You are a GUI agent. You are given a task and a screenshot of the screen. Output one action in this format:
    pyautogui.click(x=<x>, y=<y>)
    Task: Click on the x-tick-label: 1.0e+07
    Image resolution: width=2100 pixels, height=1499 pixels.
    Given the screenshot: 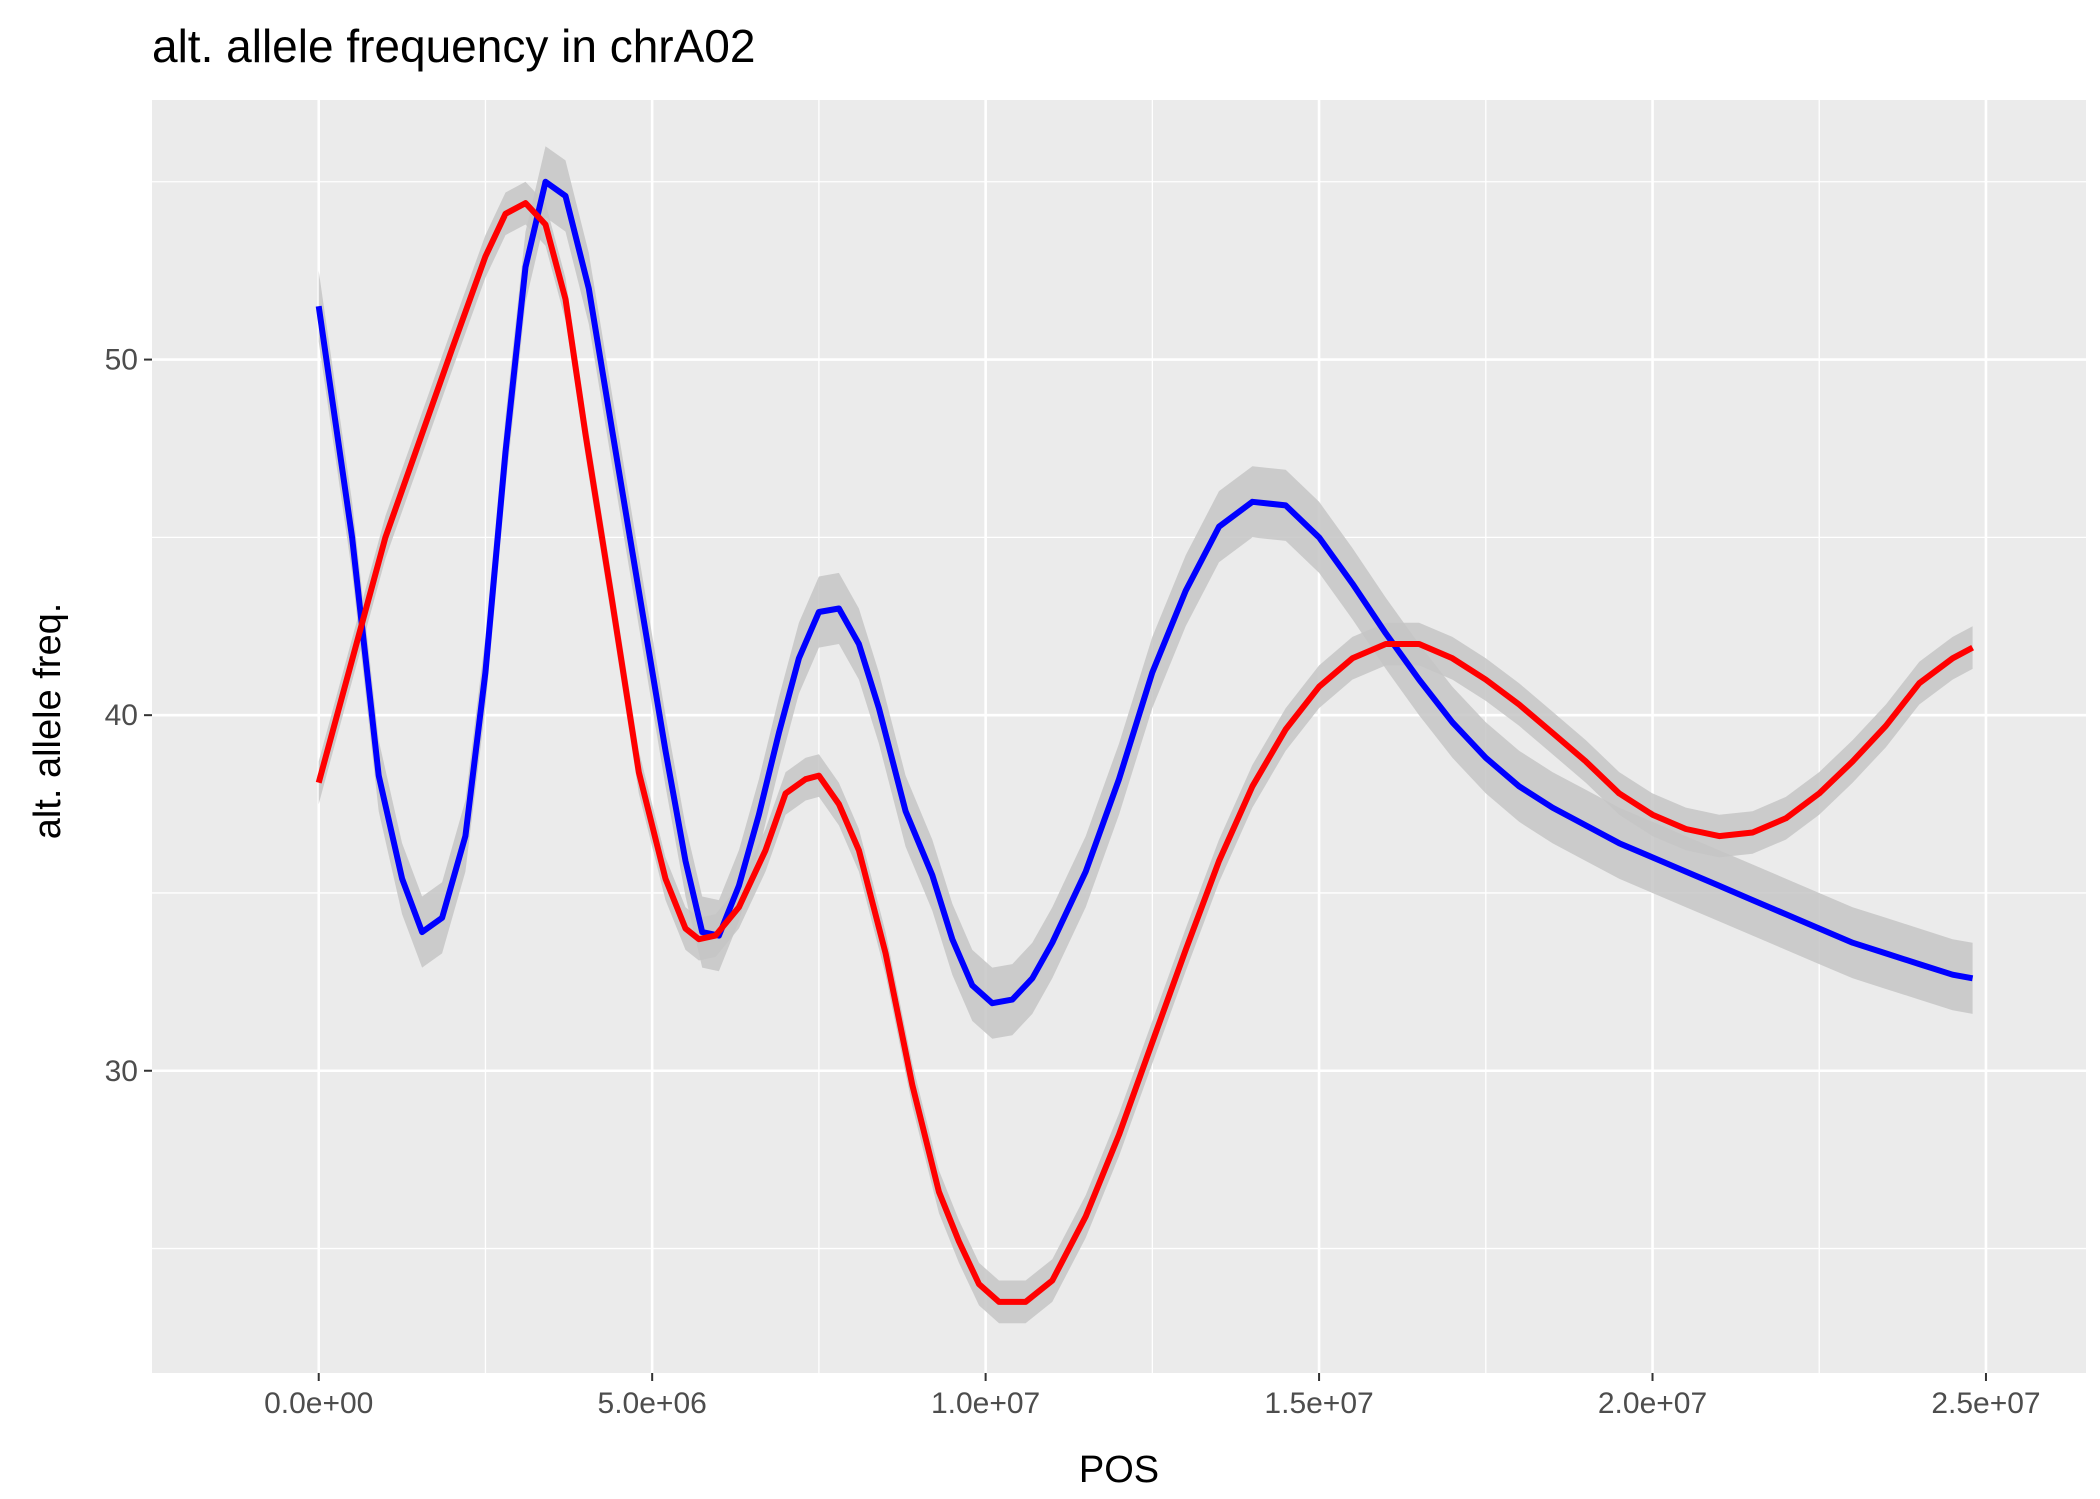 What is the action you would take?
    pyautogui.click(x=985, y=1403)
    